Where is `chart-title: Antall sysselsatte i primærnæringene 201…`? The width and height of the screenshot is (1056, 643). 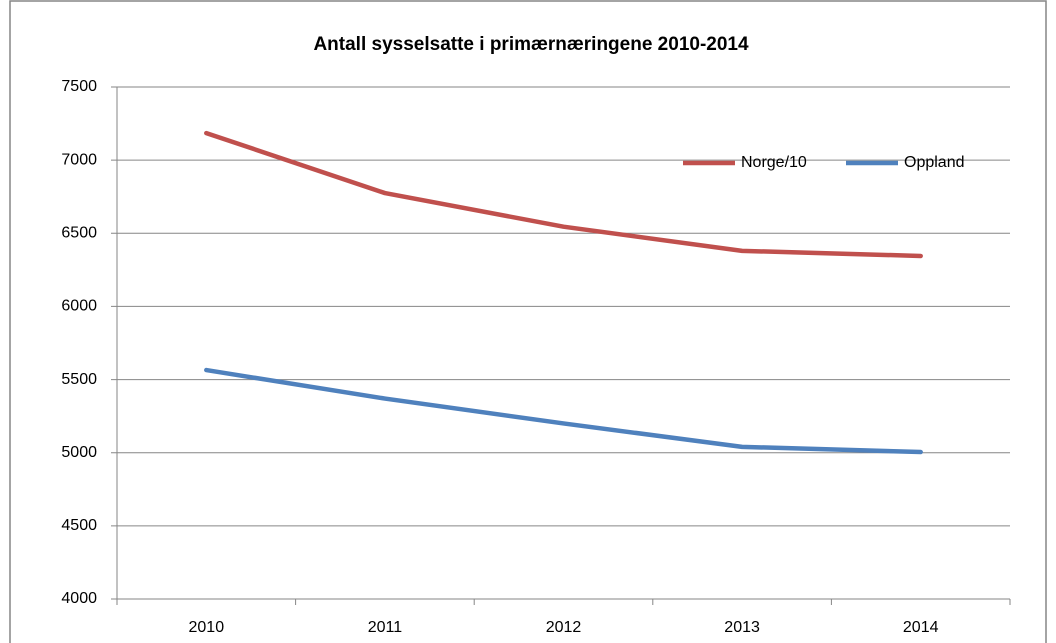 chart-title: Antall sysselsatte i primærnæringene 201… is located at coordinates (531, 44).